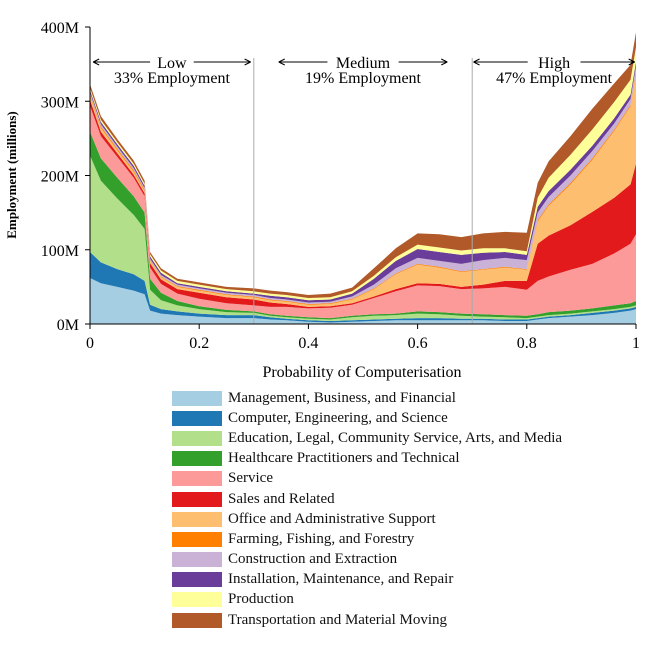 The width and height of the screenshot is (650, 645). I want to click on legend-item: Transportation and Material Moving, so click(367, 620).